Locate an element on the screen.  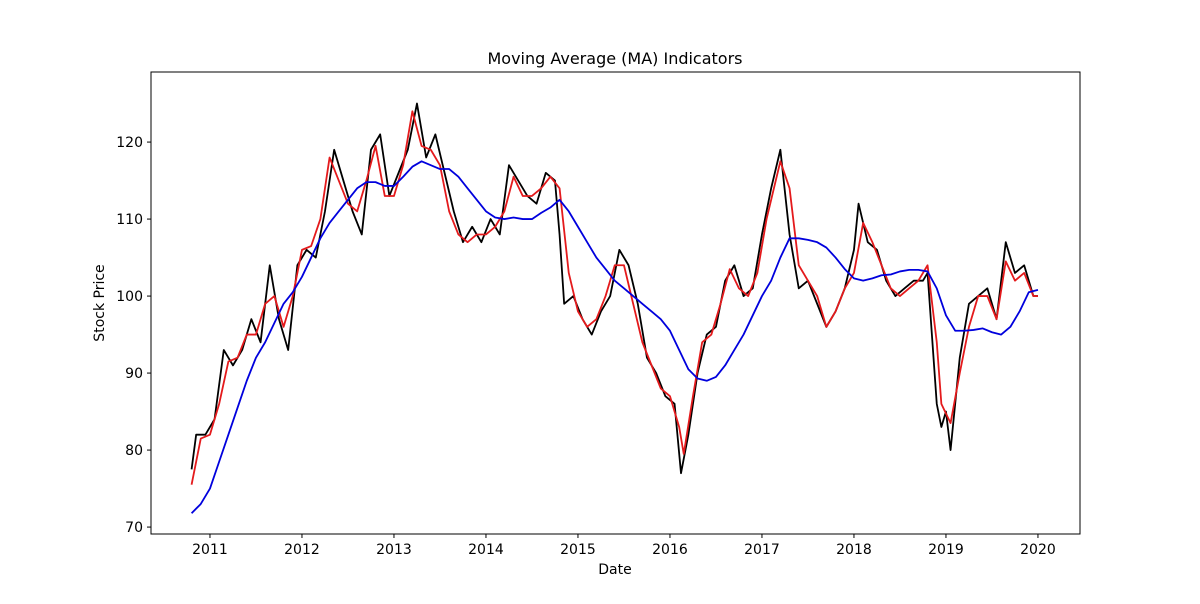
x-tick-label: 2012 is located at coordinates (302, 550).